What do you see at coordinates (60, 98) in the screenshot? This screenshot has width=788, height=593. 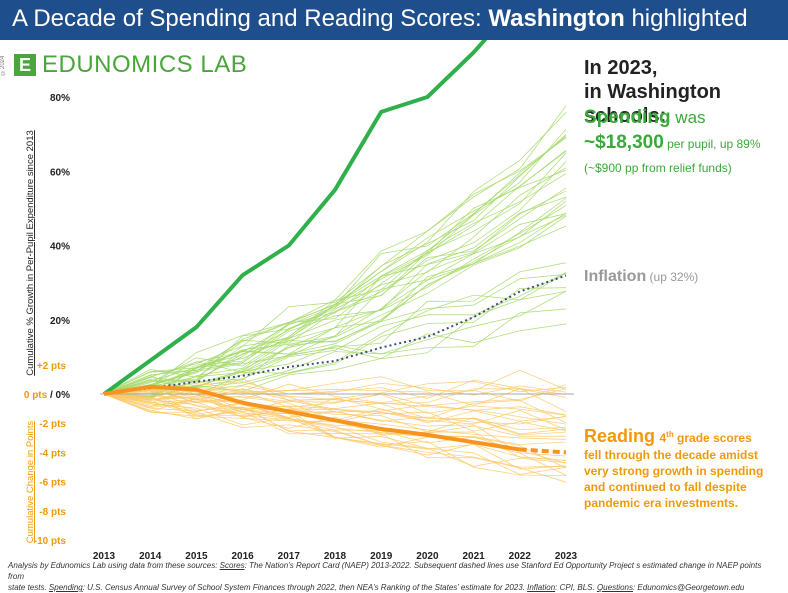 I see `y-tick-label-spending: 80%` at bounding box center [60, 98].